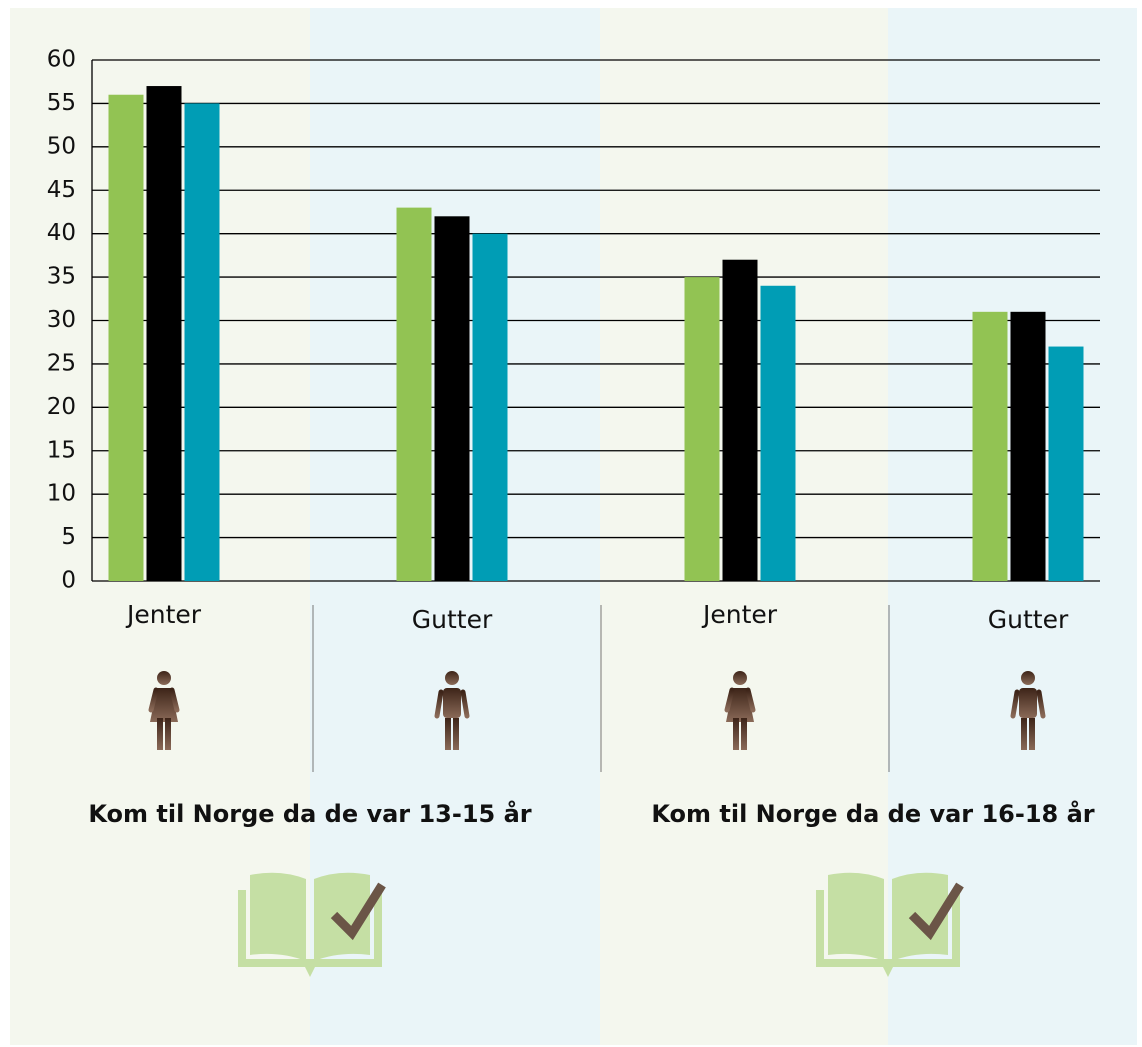 This screenshot has height=1047, width=1142. I want to click on y-tick-label: 55, so click(61, 103).